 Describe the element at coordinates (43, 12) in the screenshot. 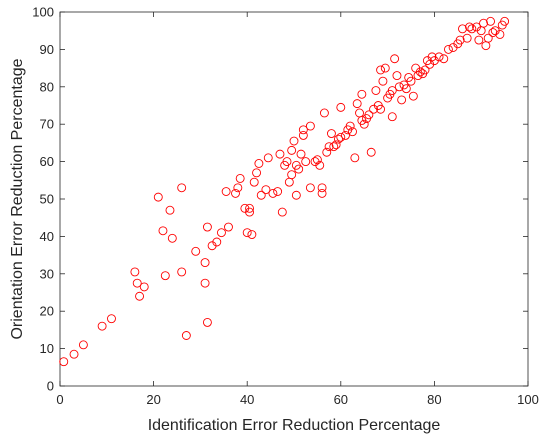

I see `y-tick-label: 100` at that location.